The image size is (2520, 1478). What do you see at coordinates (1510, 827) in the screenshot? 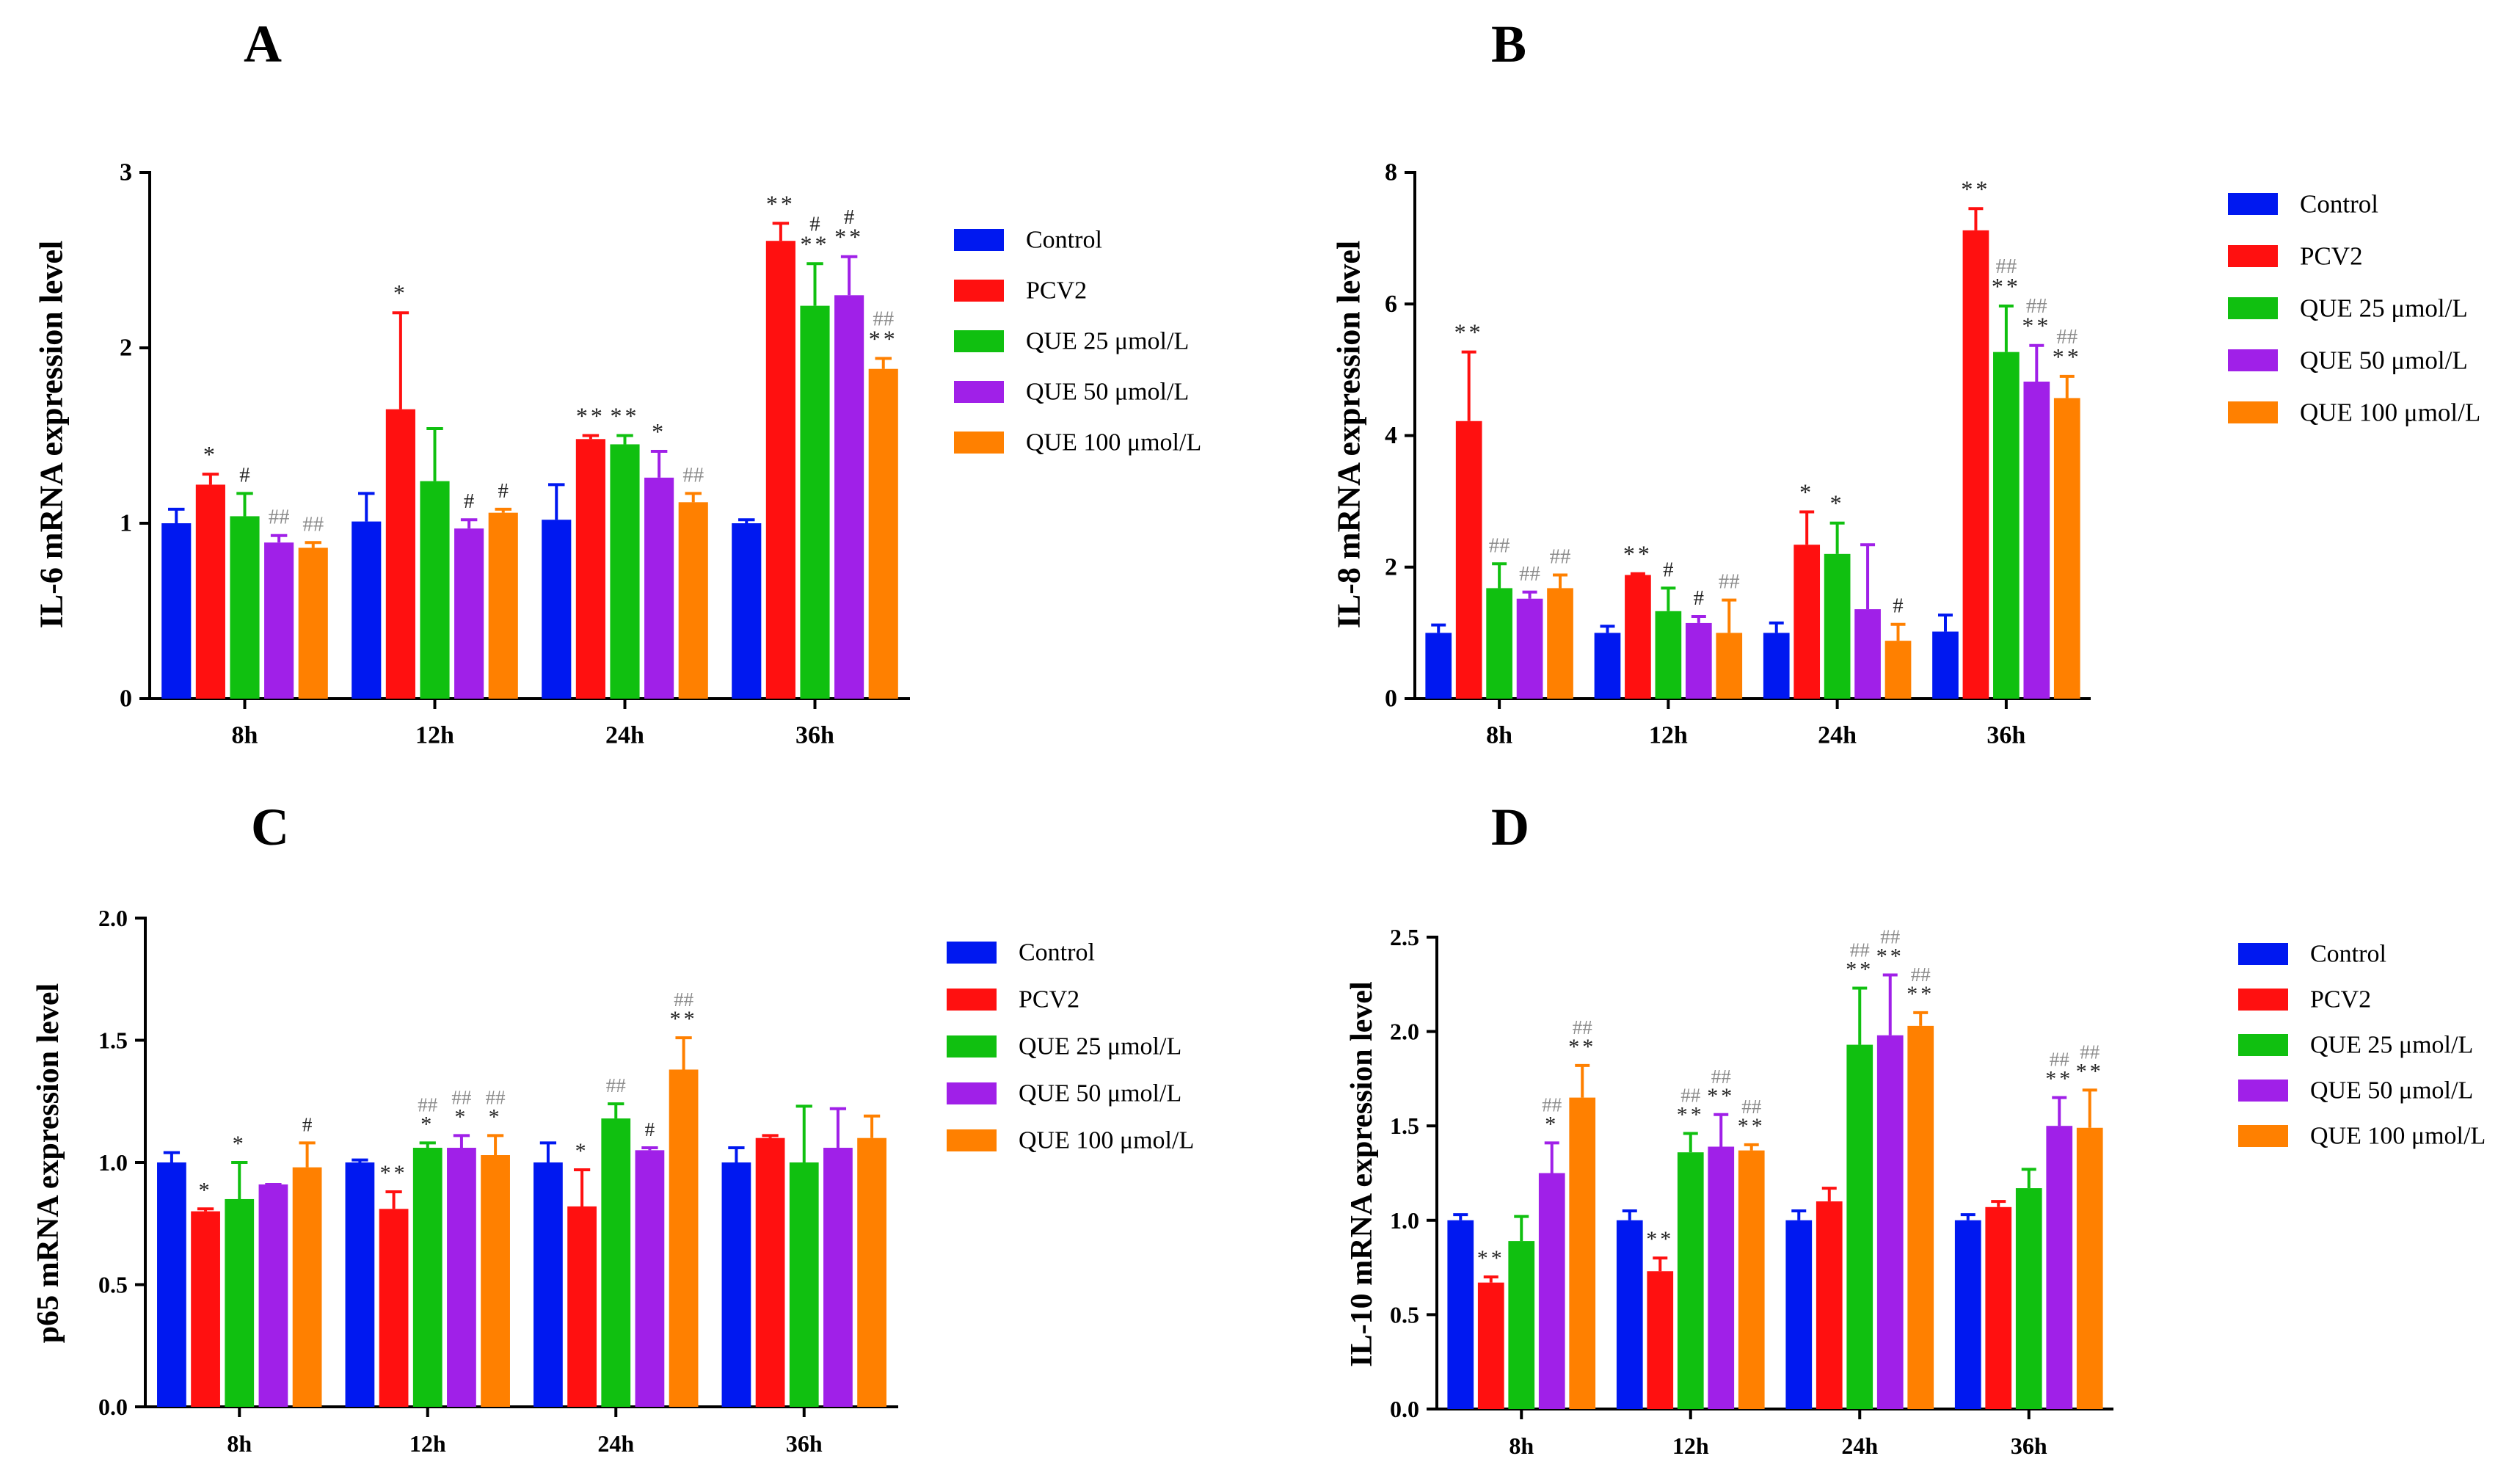
I see `panel-letter: D` at bounding box center [1510, 827].